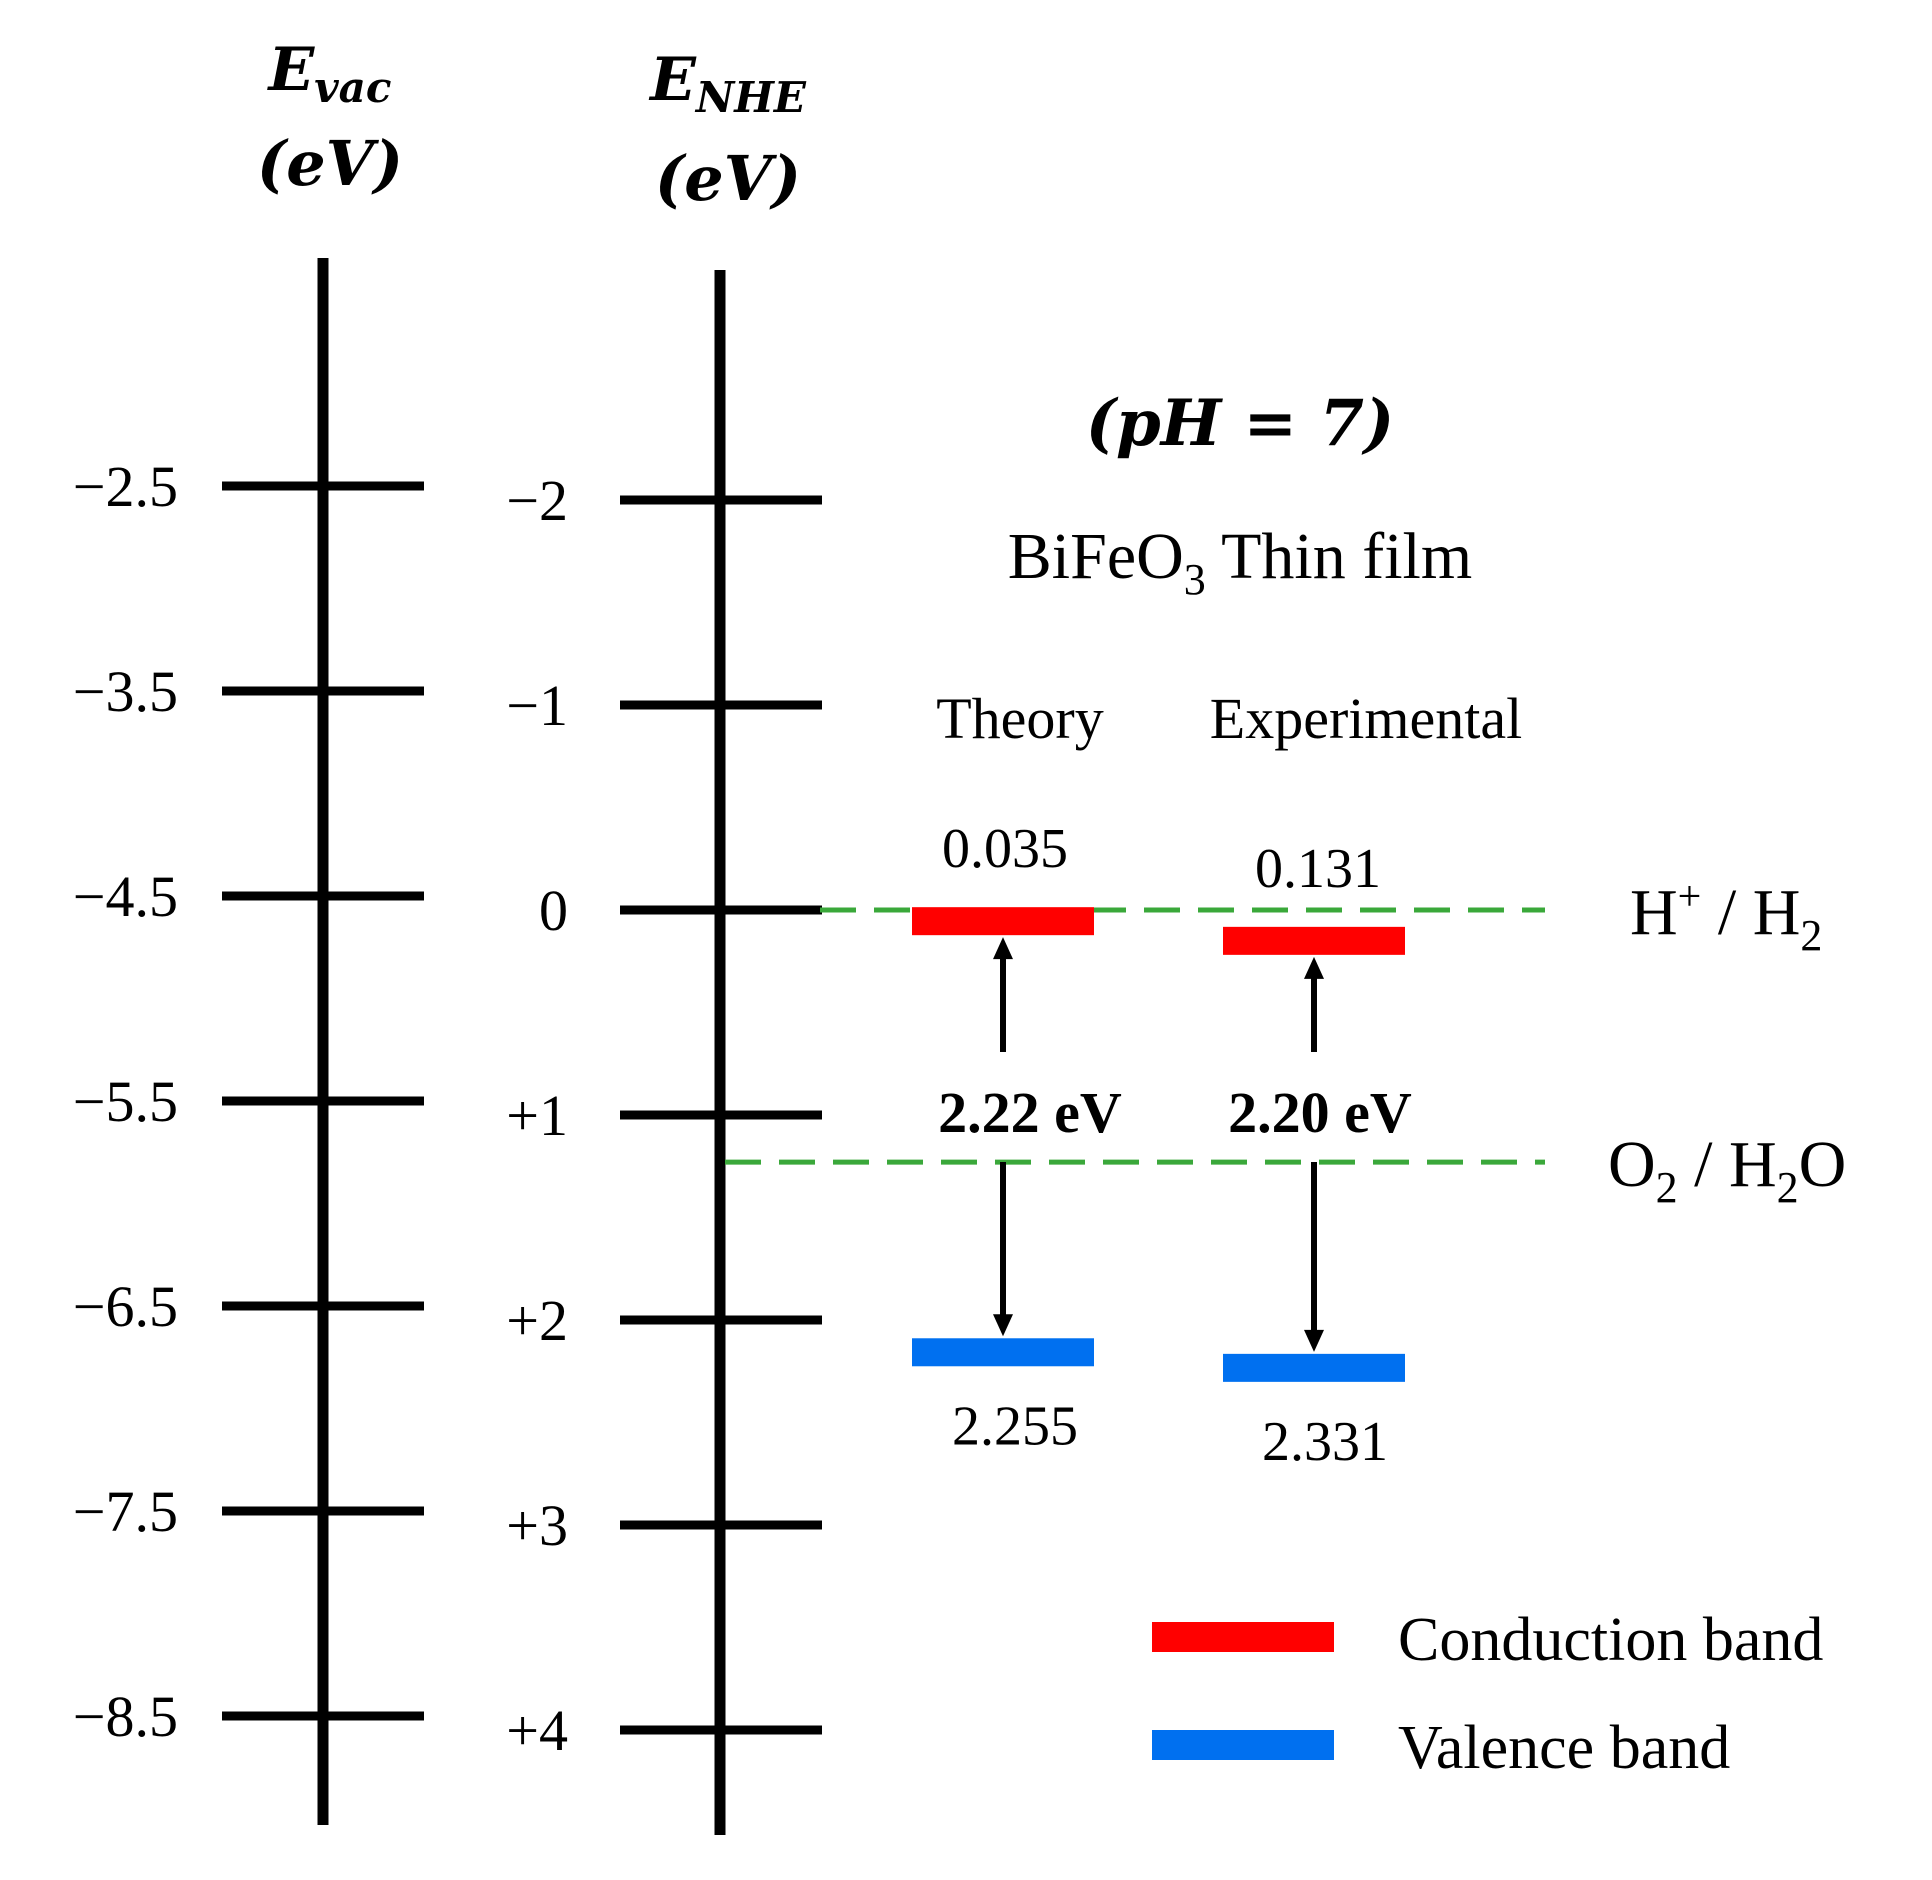 The height and width of the screenshot is (1880, 1932). I want to click on experimental-cb-value: 0.131, so click(1318, 869).